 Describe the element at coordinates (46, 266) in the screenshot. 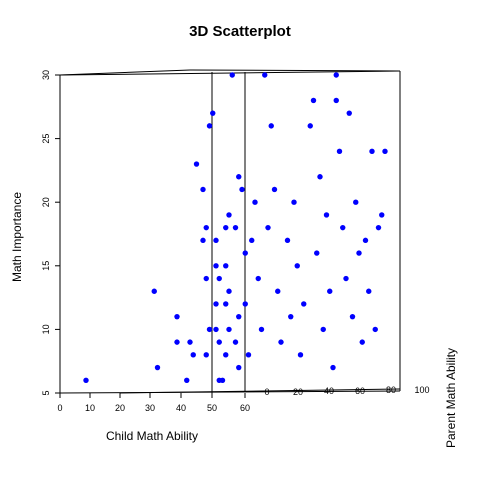

I see `y-tick-label: 15` at that location.